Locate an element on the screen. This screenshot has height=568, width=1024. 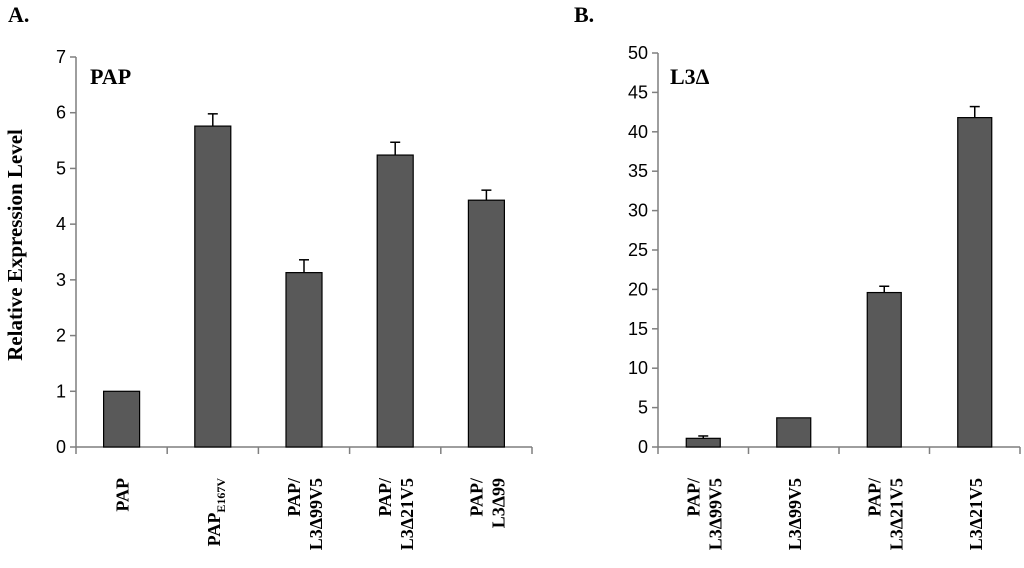
panel-a-y-tick-label: 2 is located at coordinates (61, 336).